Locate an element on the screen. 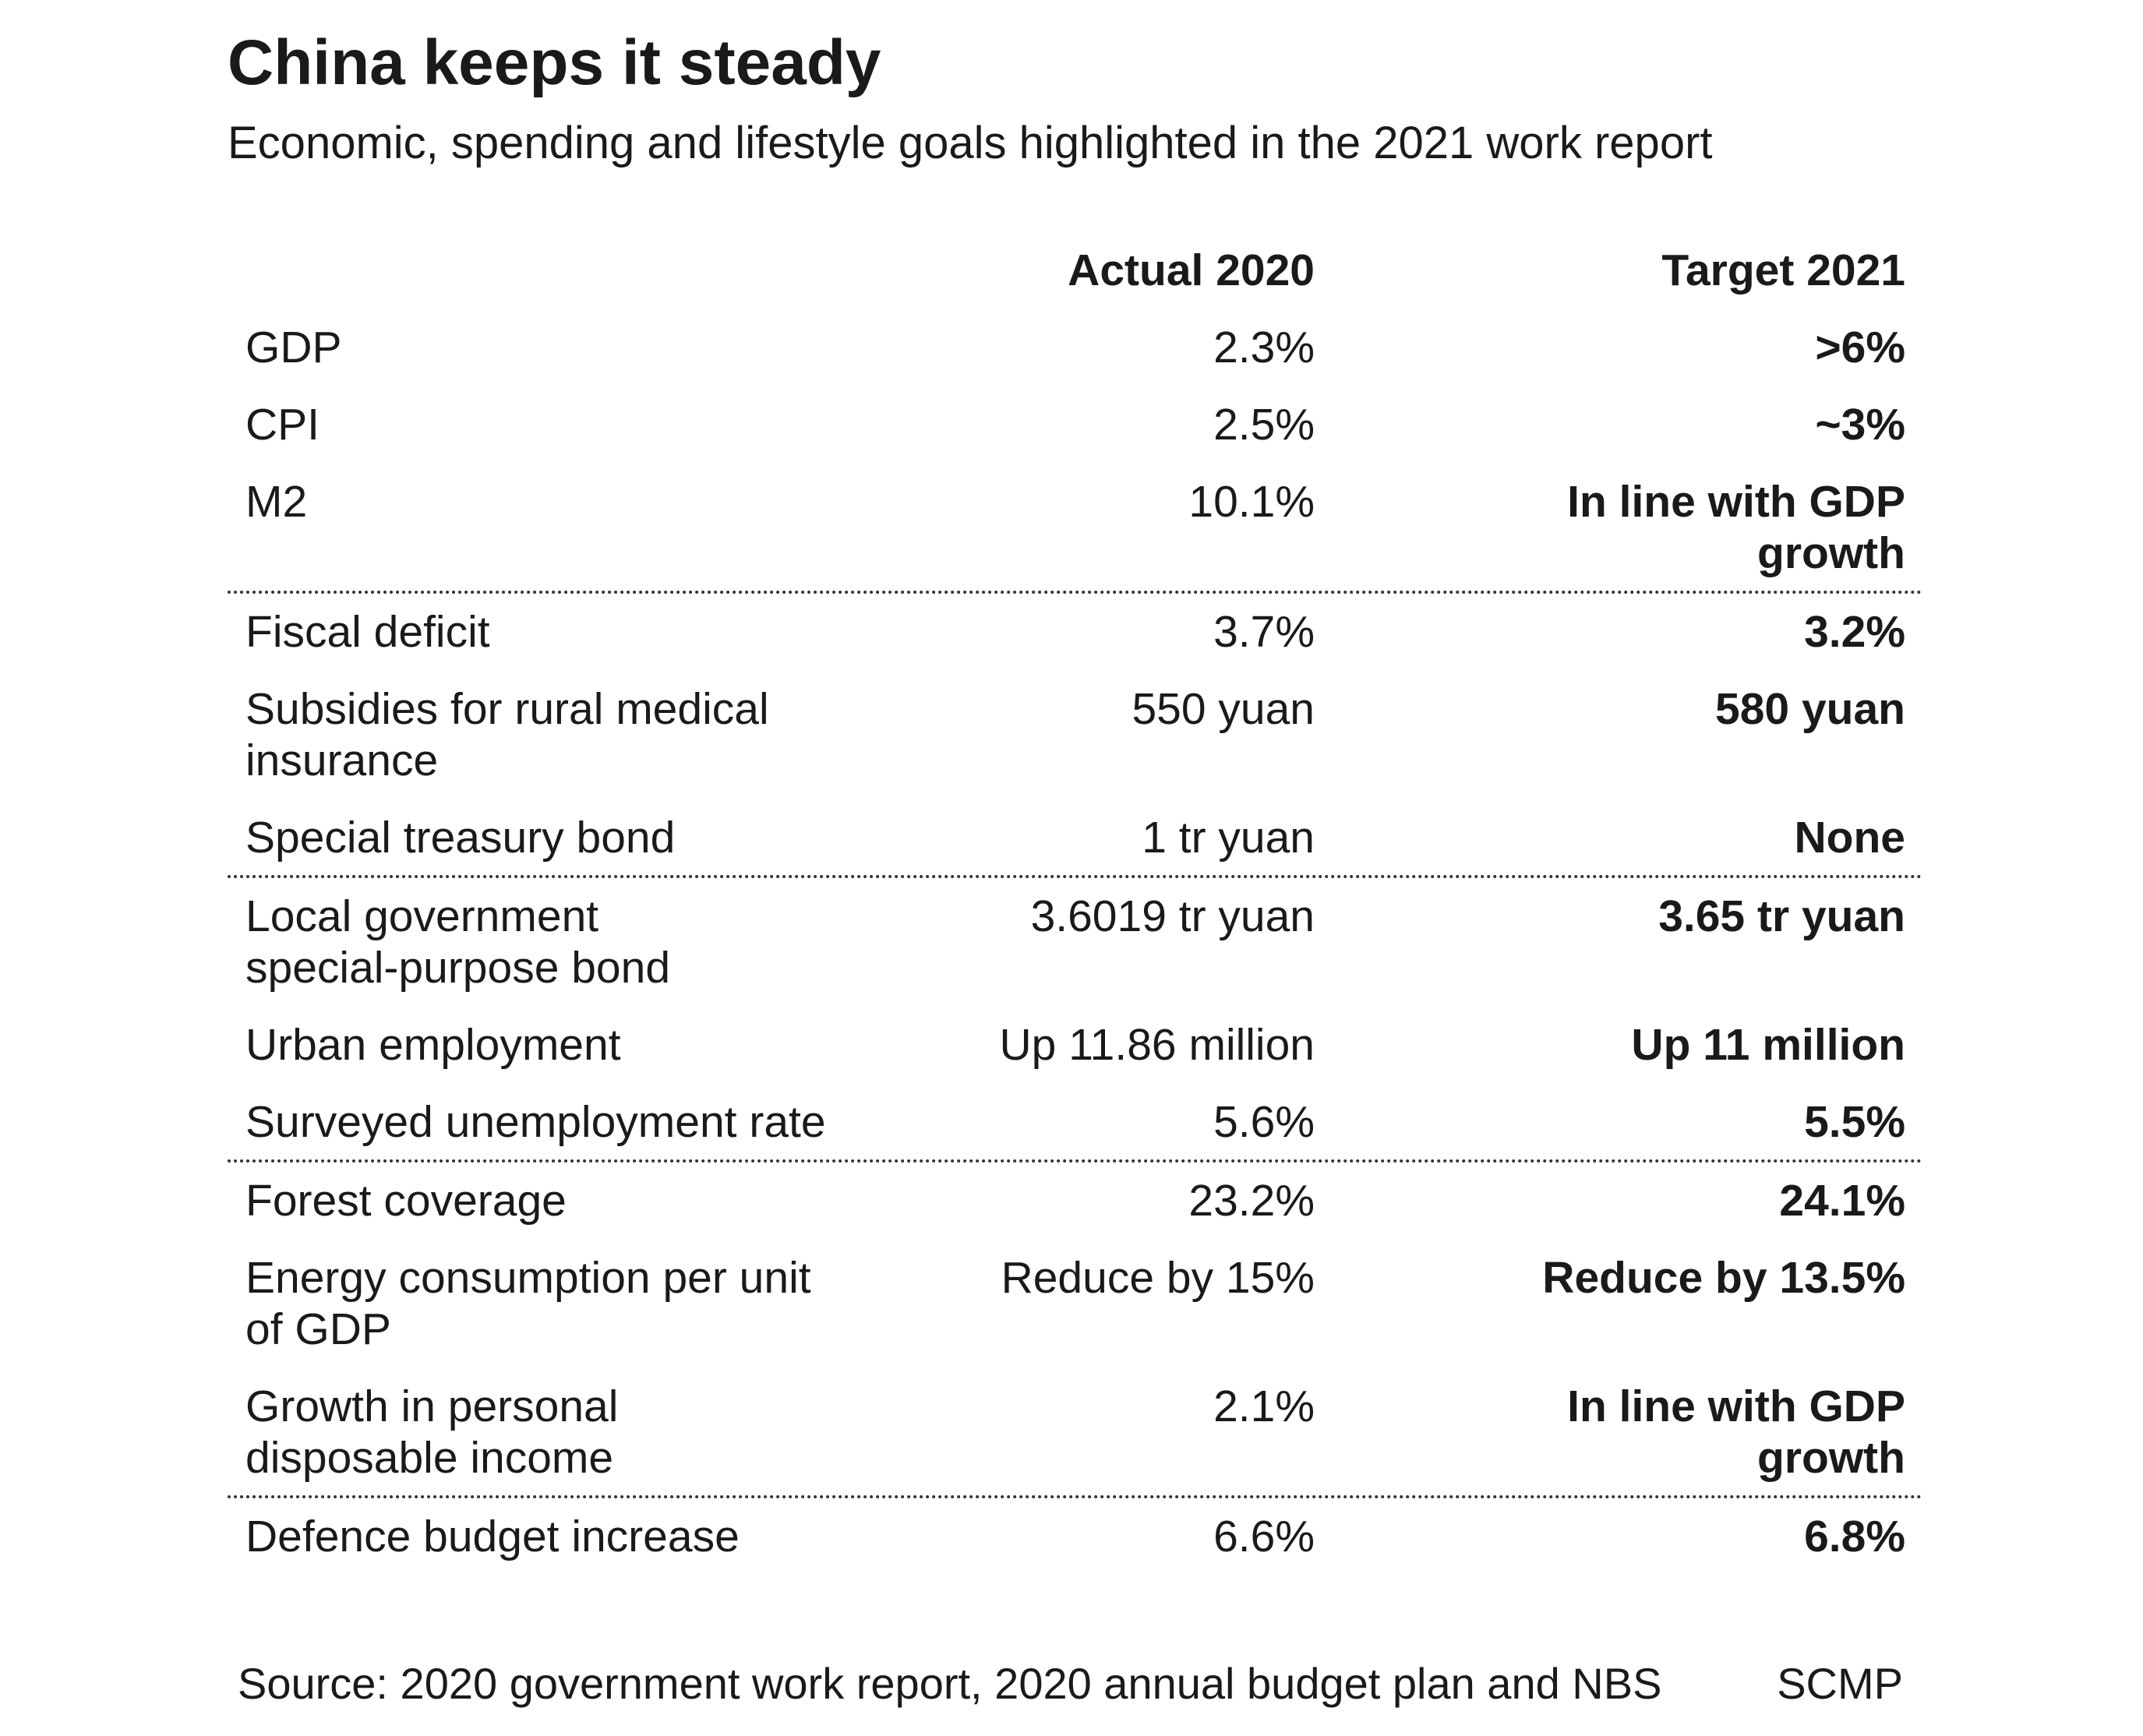 This screenshot has width=2143, height=1736. cell-line: 580 yuan is located at coordinates (1810, 709).